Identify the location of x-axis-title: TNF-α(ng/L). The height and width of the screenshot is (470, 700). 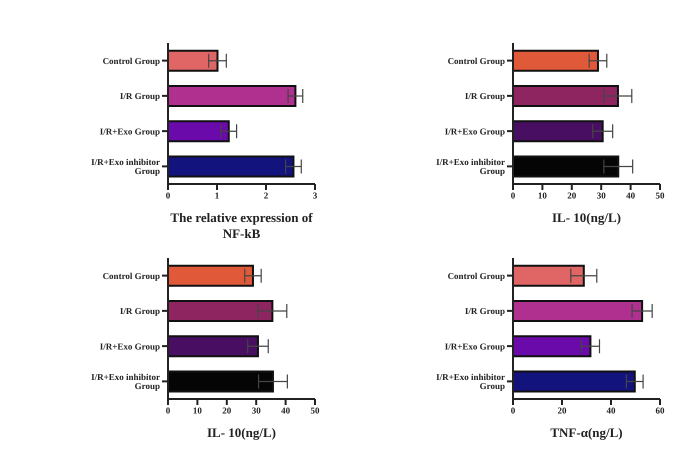
(586, 433).